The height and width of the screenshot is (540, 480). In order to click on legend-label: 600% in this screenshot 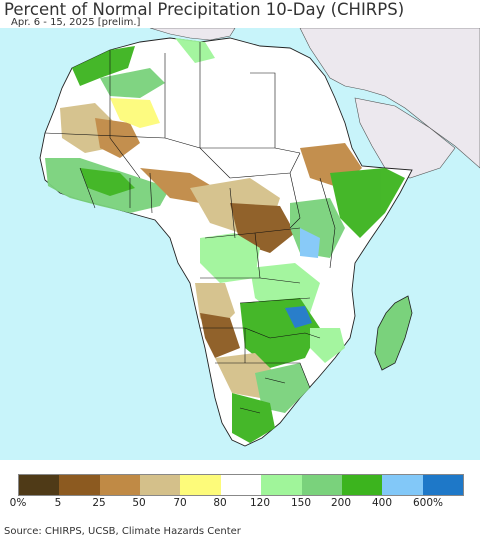, I will do `click(428, 503)`.